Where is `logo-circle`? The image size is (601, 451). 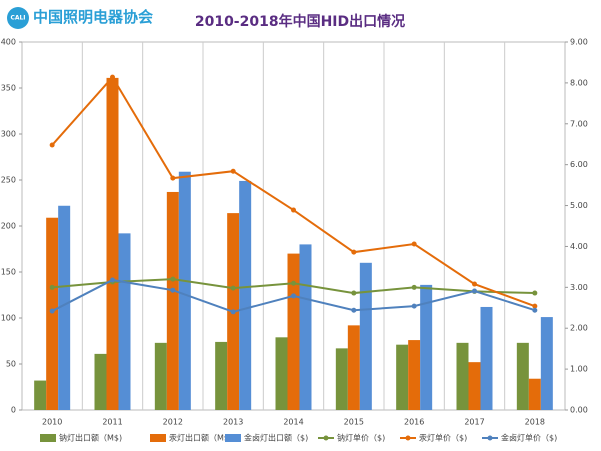
logo-circle is located at coordinates (18, 18).